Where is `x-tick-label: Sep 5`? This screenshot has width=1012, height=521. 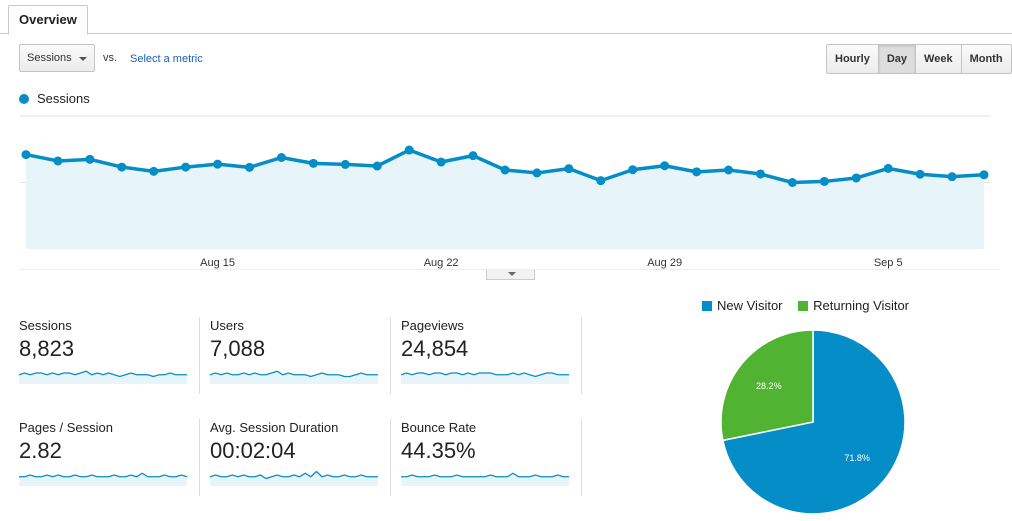 x-tick-label: Sep 5 is located at coordinates (888, 263).